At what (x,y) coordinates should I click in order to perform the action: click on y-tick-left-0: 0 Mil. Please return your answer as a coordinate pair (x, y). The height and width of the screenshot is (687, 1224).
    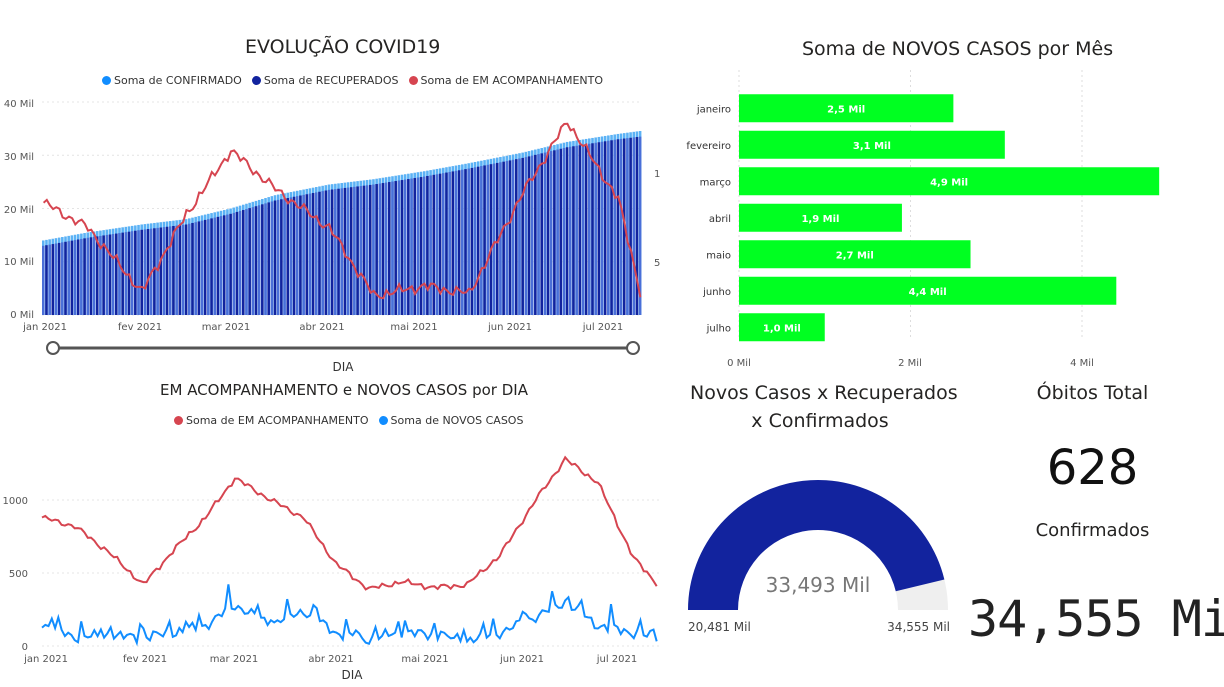
    Looking at the image, I should click on (22, 315).